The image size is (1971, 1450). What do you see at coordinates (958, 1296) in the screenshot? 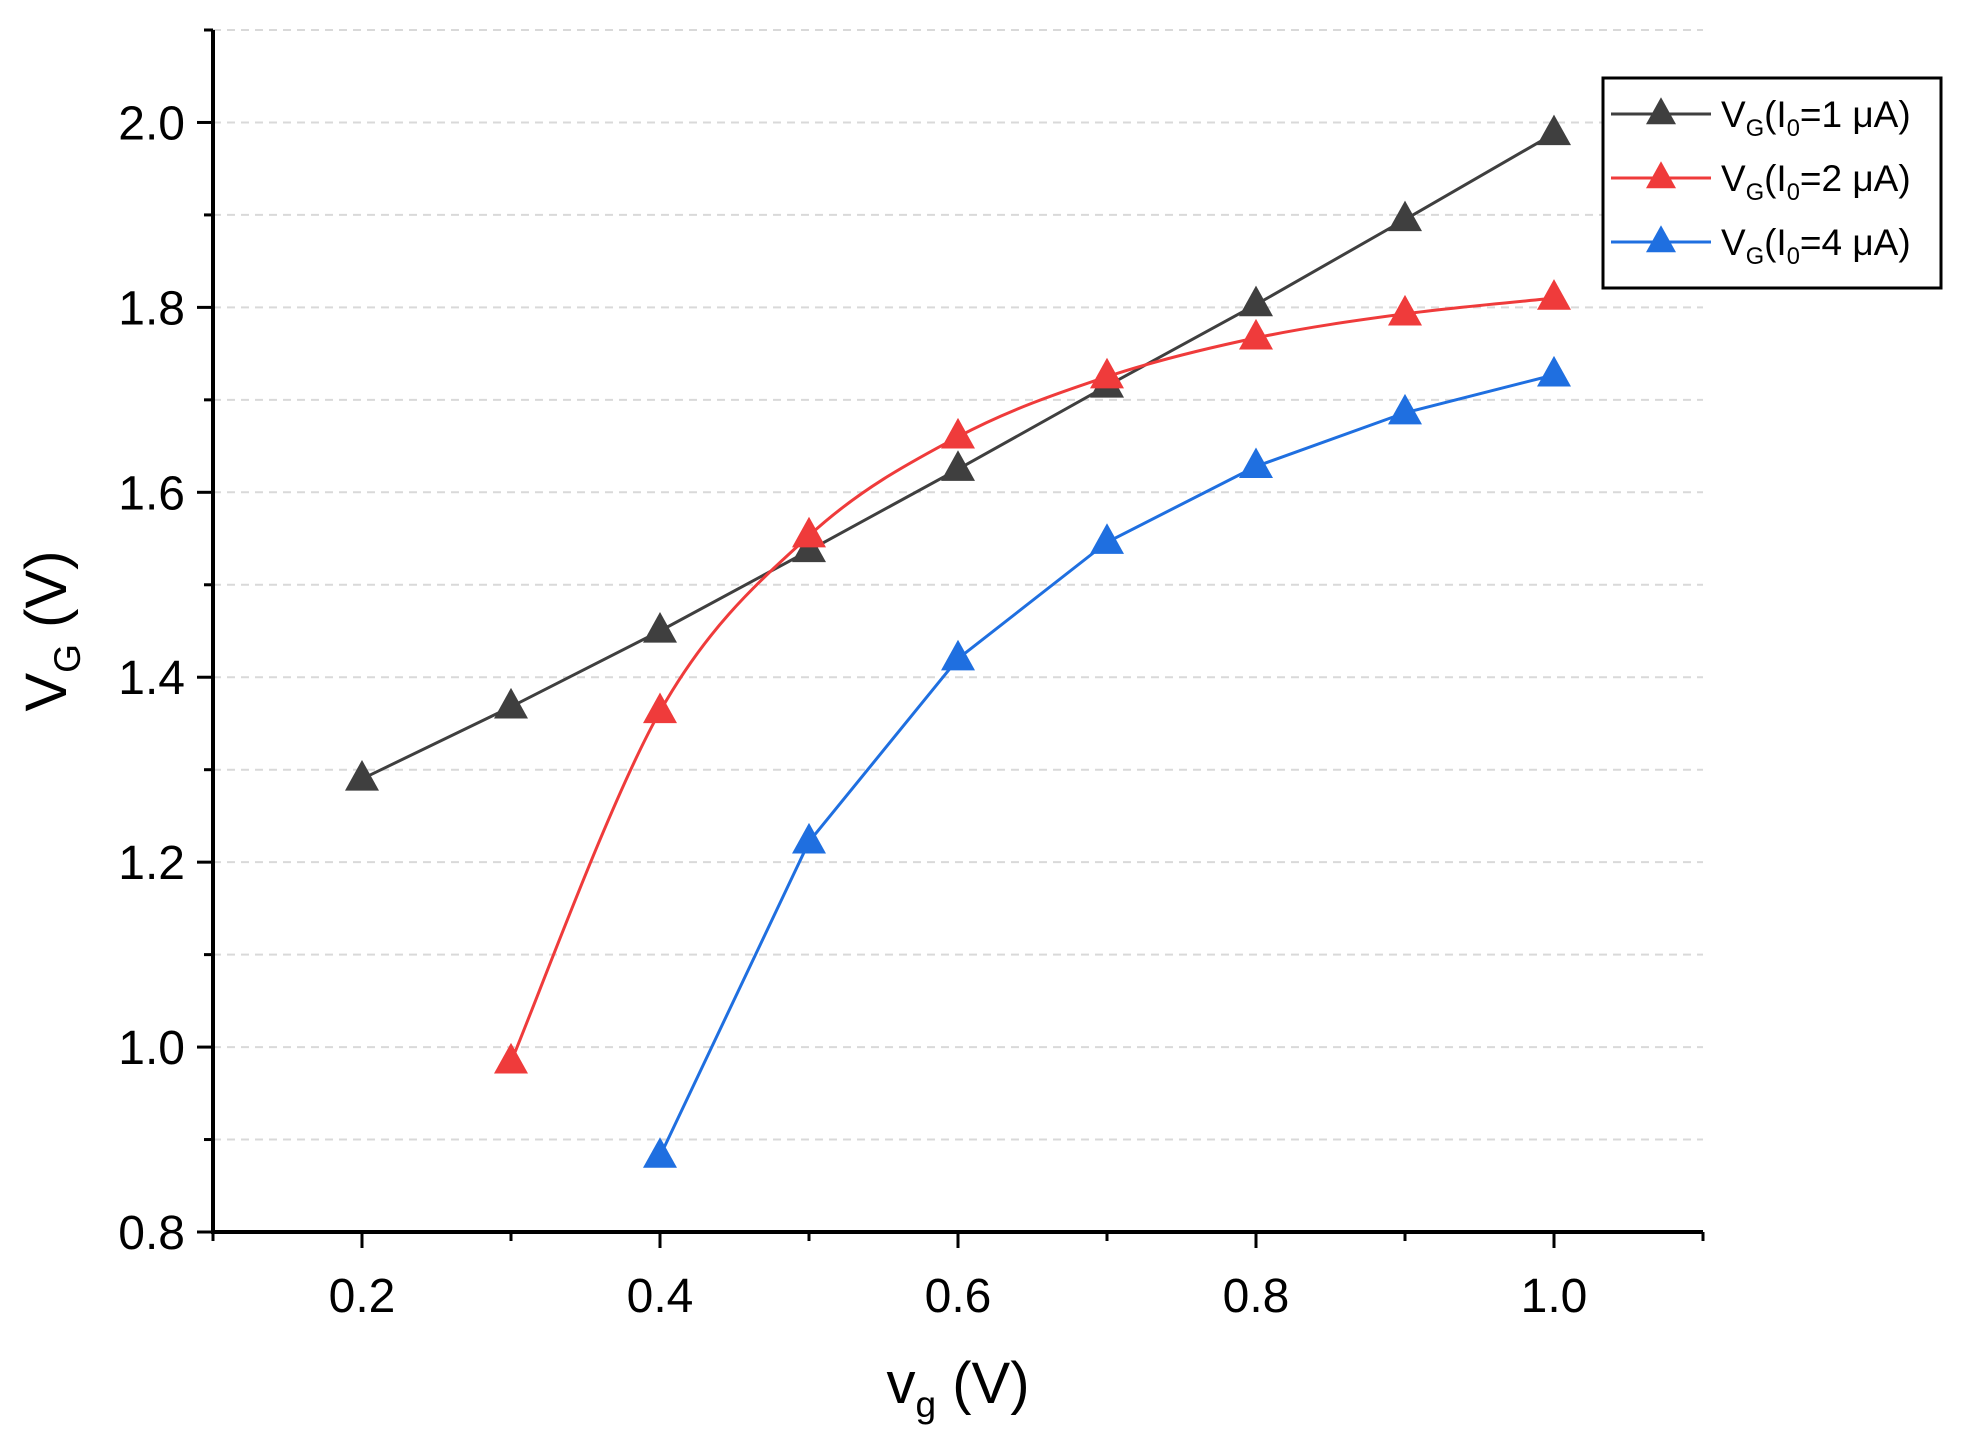
I see `x-tick-label: 0.6` at bounding box center [958, 1296].